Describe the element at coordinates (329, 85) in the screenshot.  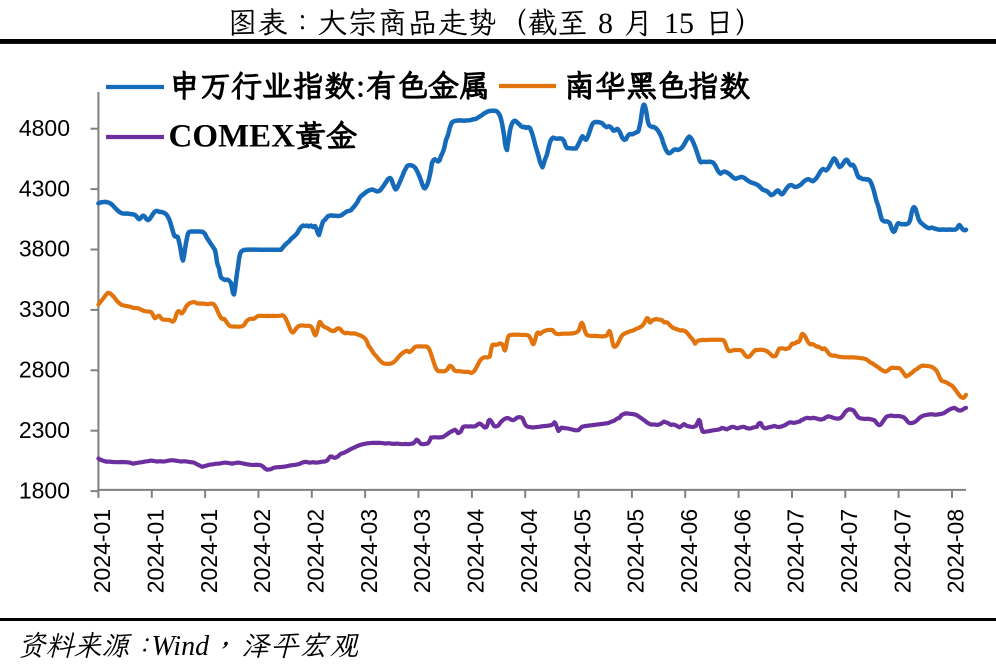
I see `svg-text: 申万行业指数:有色金属` at that location.